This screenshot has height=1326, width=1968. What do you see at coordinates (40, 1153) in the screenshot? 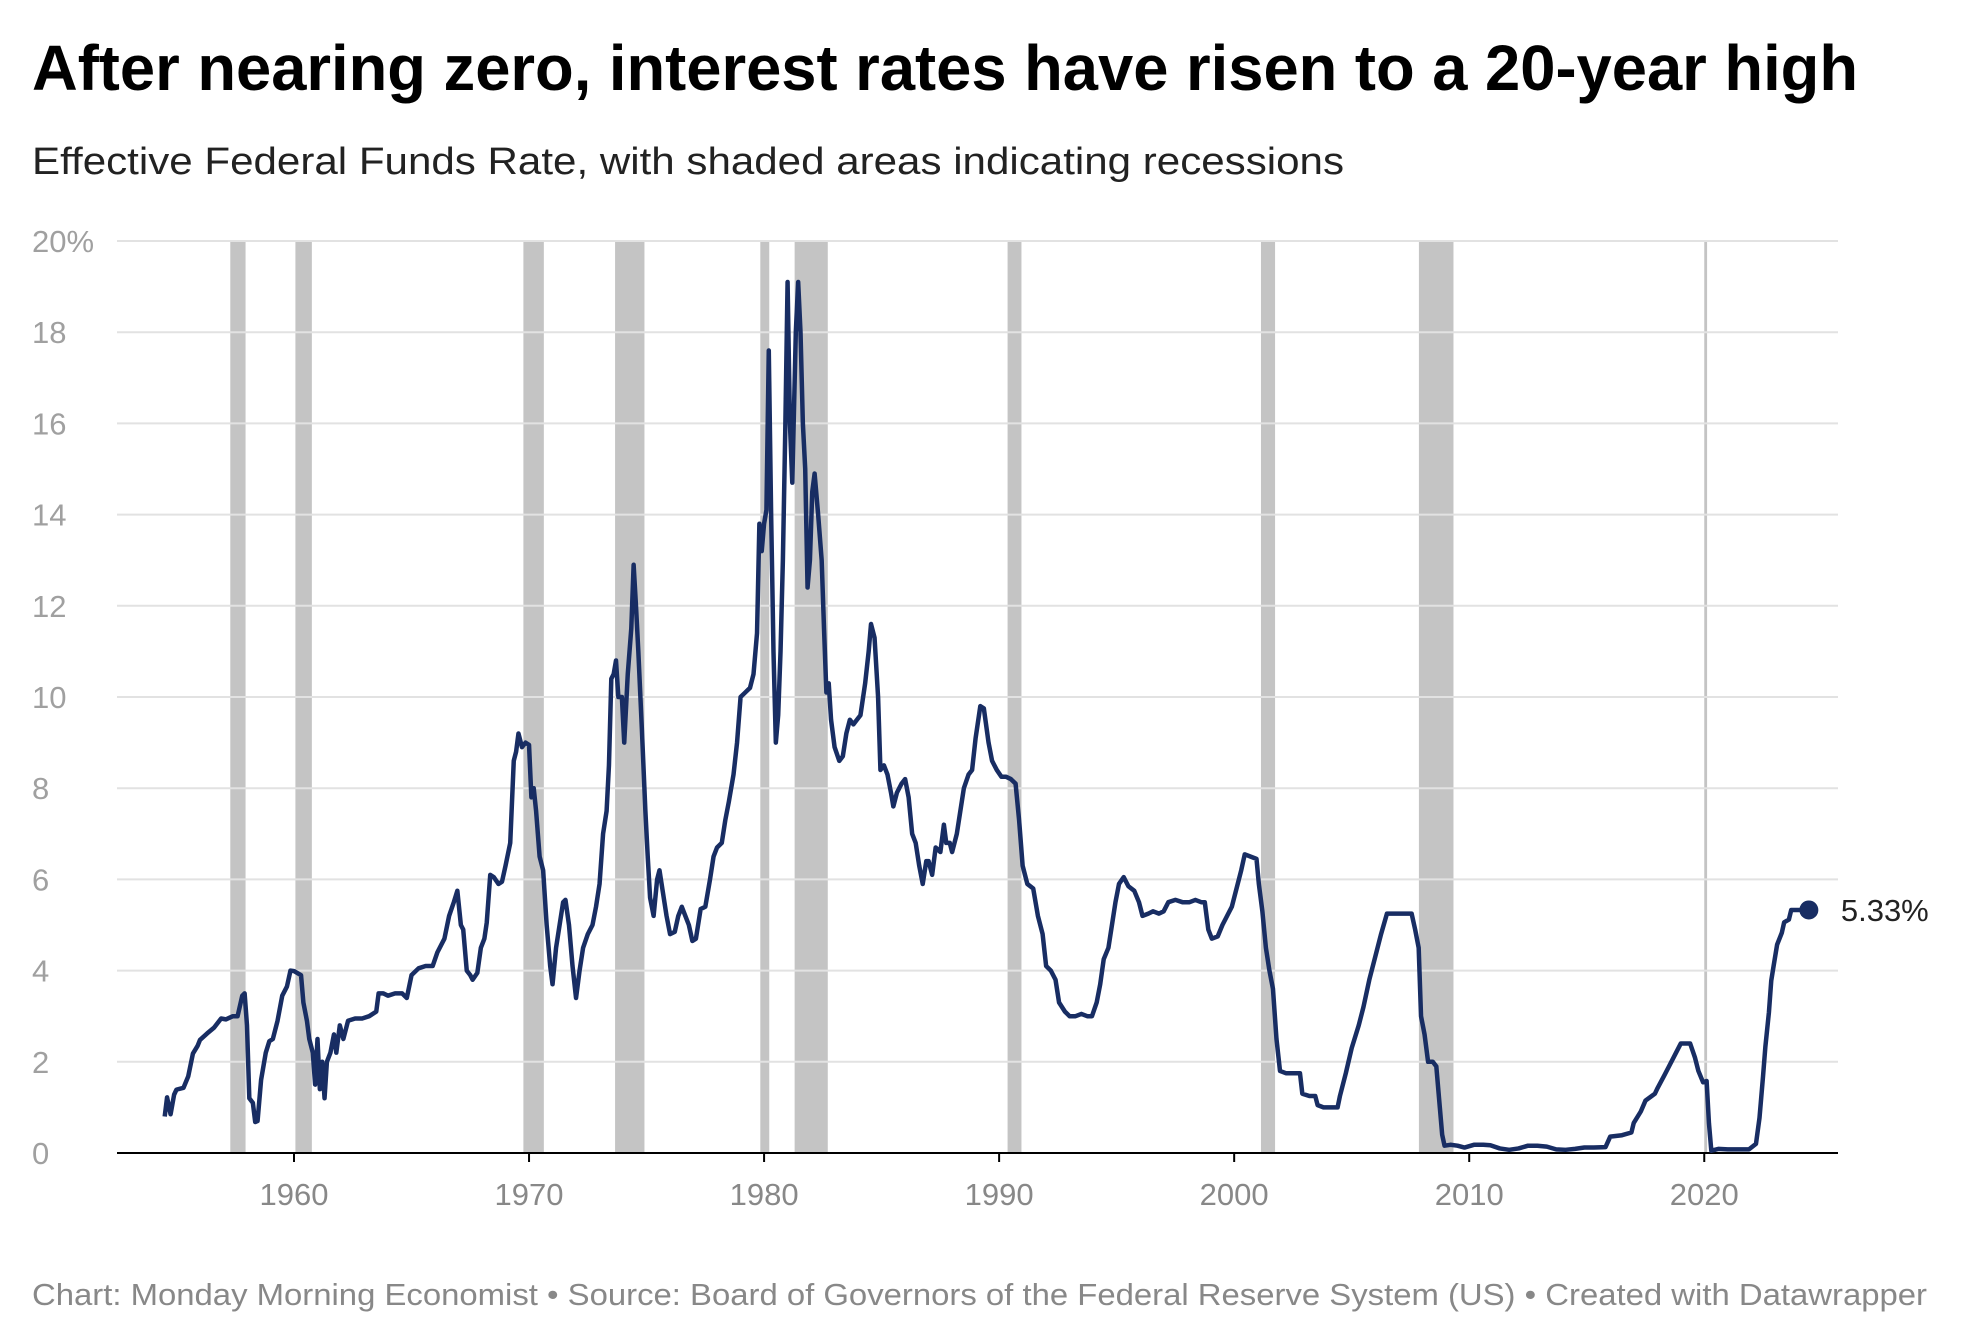
I see `y-tick-label: 0` at bounding box center [40, 1153].